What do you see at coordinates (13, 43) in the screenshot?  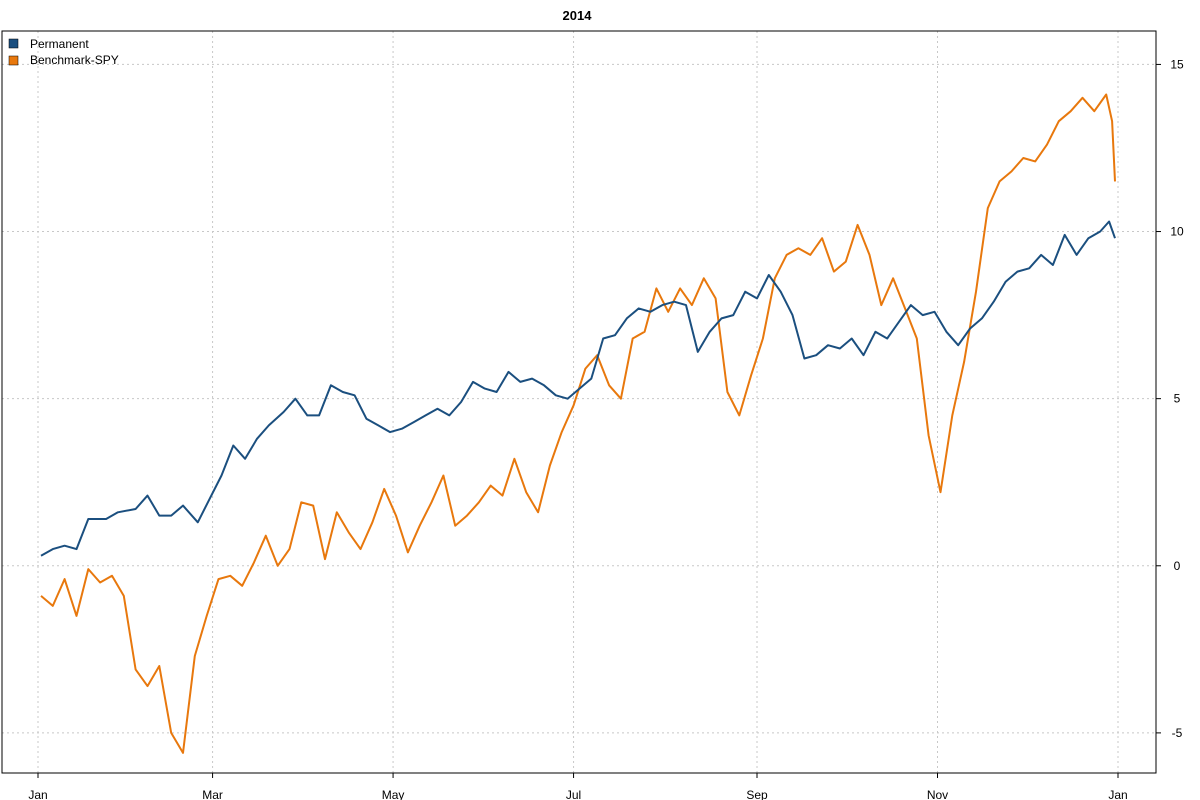 I see `legend-swatch-permanent` at bounding box center [13, 43].